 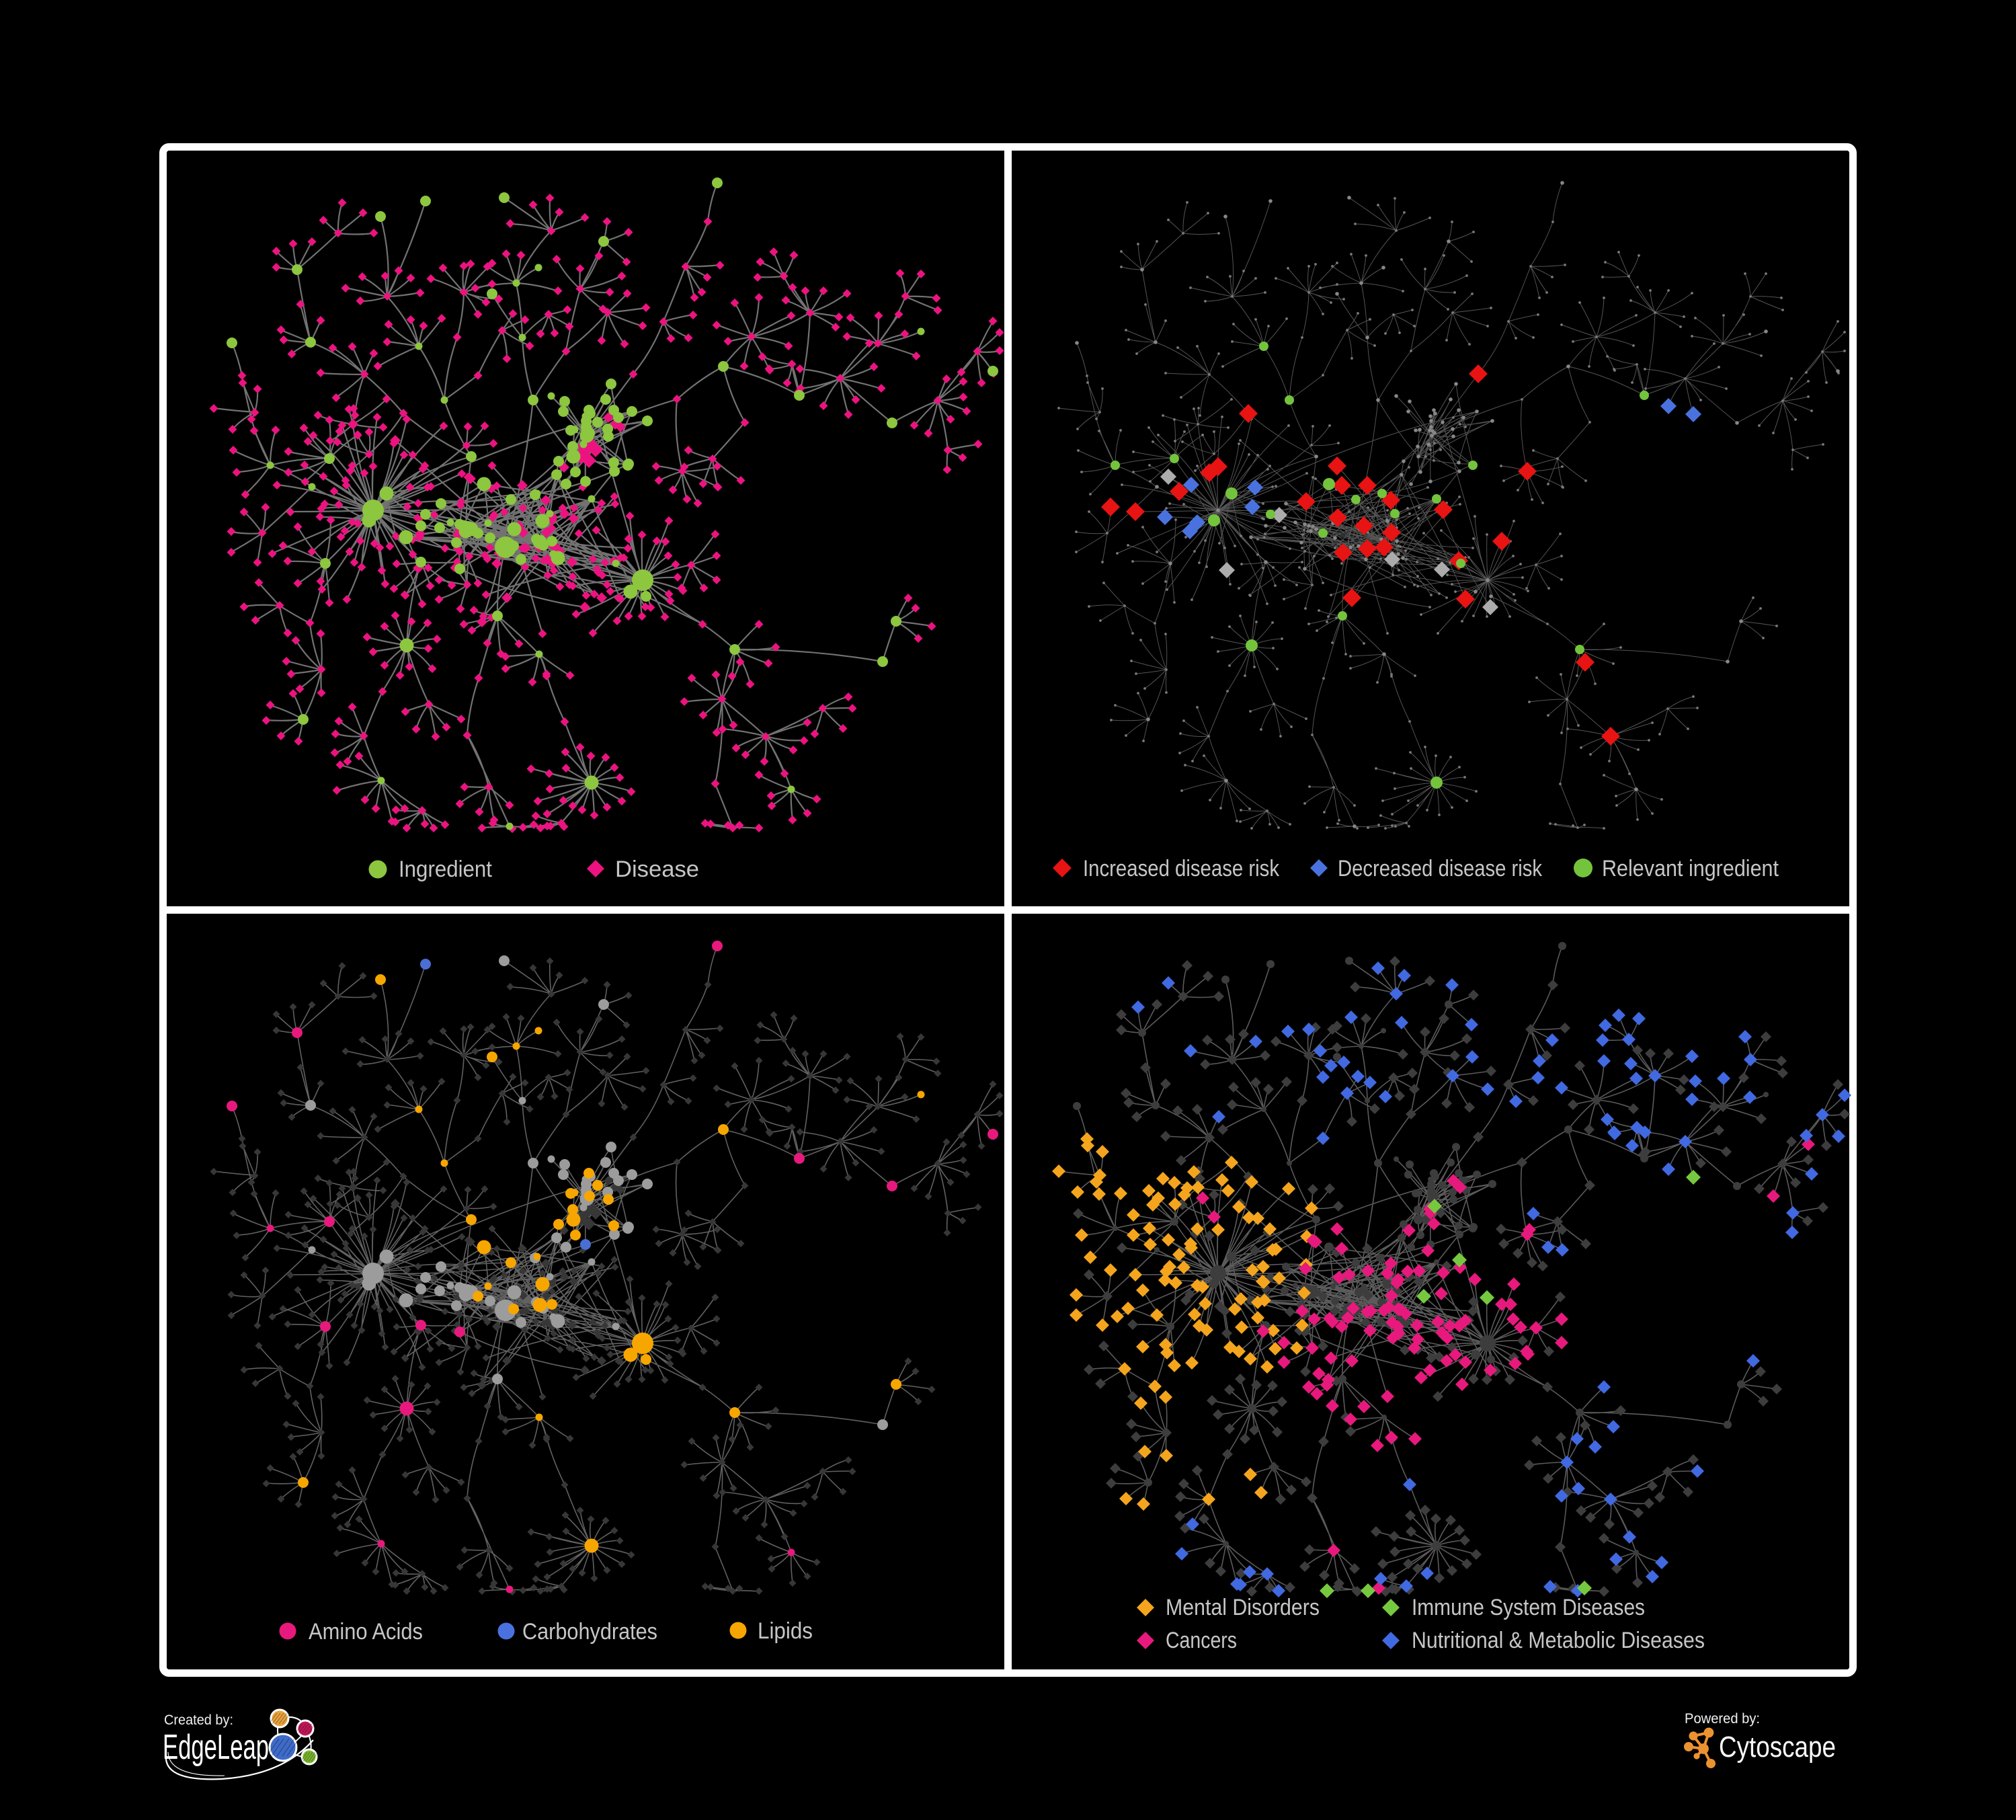 What do you see at coordinates (1528, 1607) in the screenshot?
I see `svg-text: Immune System Diseases` at bounding box center [1528, 1607].